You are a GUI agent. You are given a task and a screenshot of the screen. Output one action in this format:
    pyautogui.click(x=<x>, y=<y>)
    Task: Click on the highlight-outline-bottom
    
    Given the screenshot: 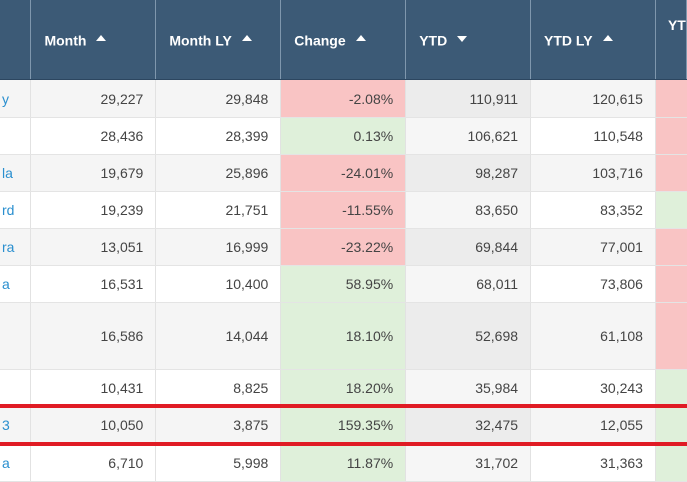 What is the action you would take?
    pyautogui.click(x=343, y=443)
    